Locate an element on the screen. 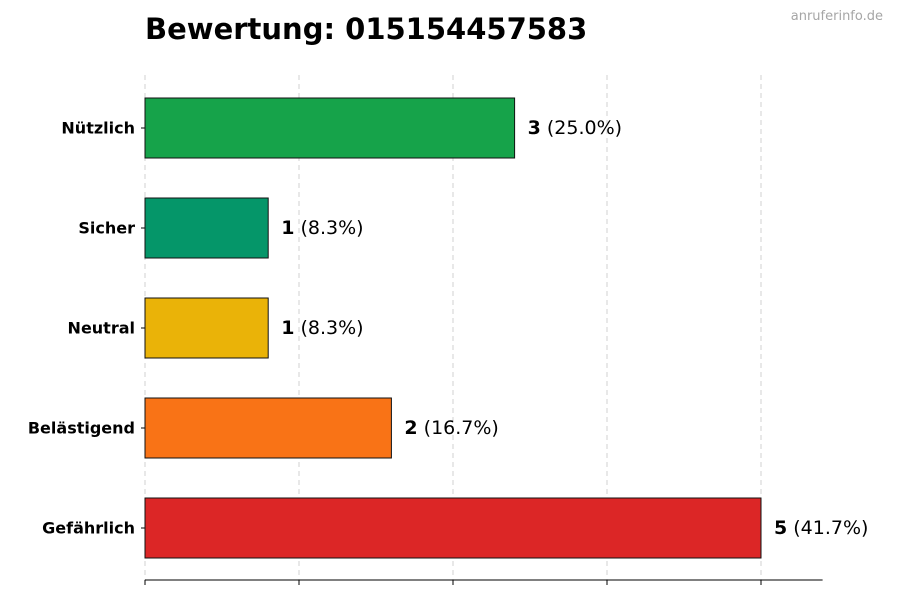  category-label: Sicher is located at coordinates (106, 228).